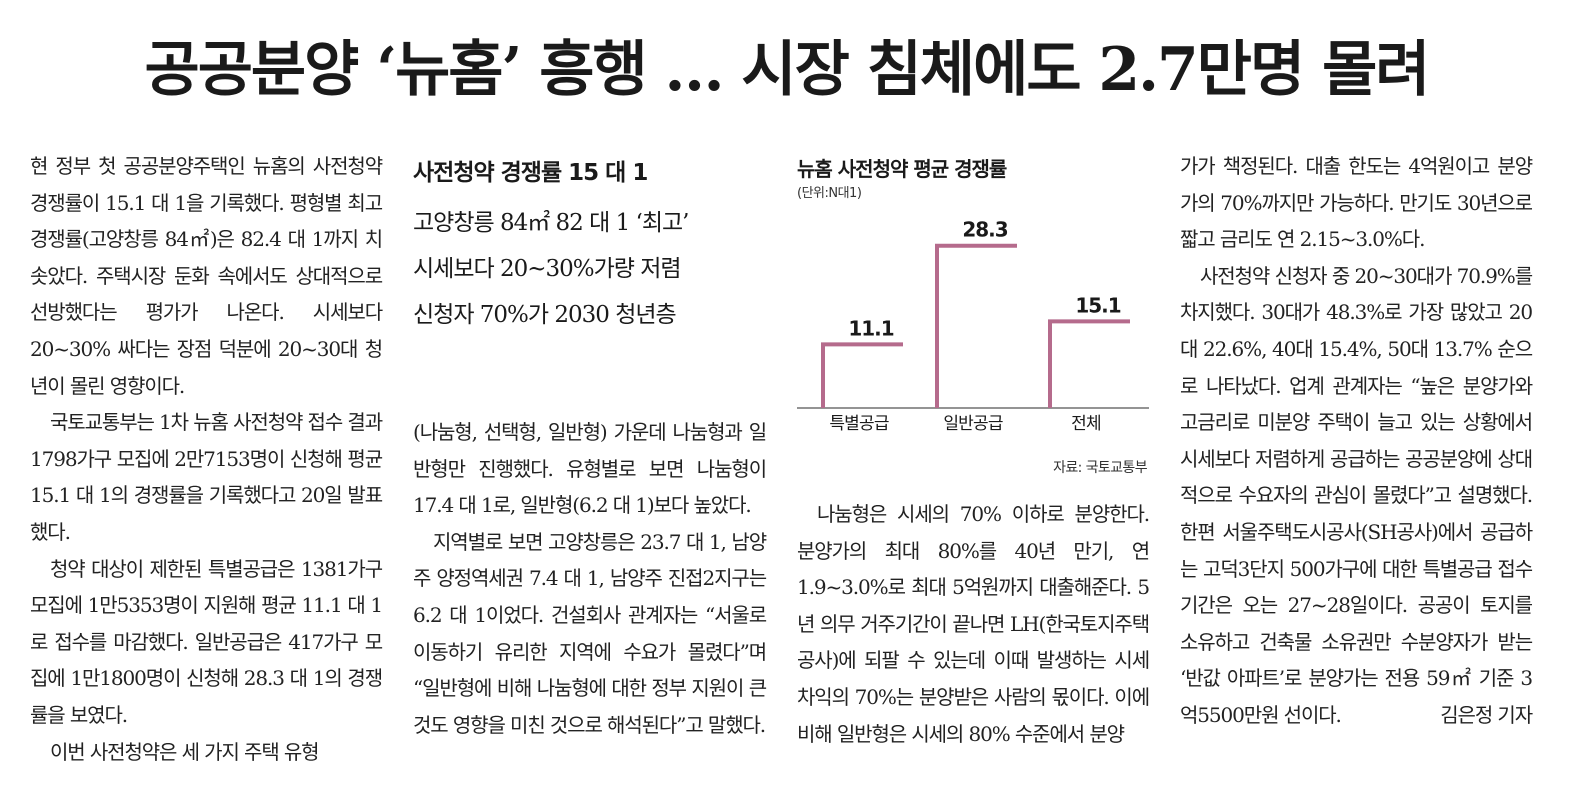  Describe the element at coordinates (787, 70) in the screenshot. I see `headline: 공공분양 ‘뉴홈’ 흥행 … 시장 침체에도 2.7만명 몰려` at that location.